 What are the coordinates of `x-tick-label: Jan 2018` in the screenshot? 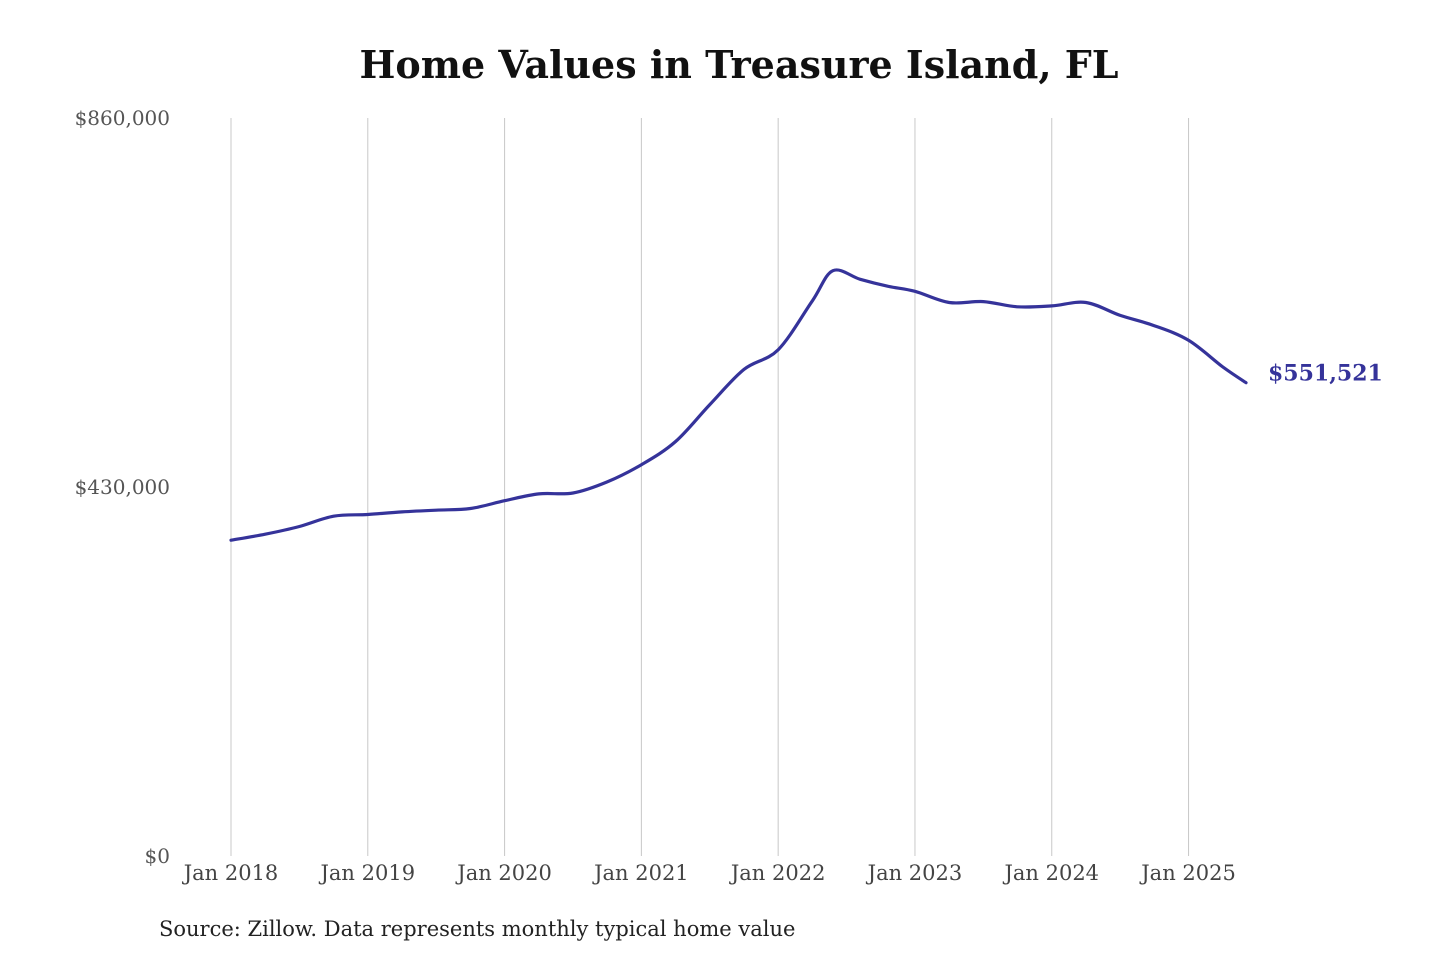 It's located at (230, 873).